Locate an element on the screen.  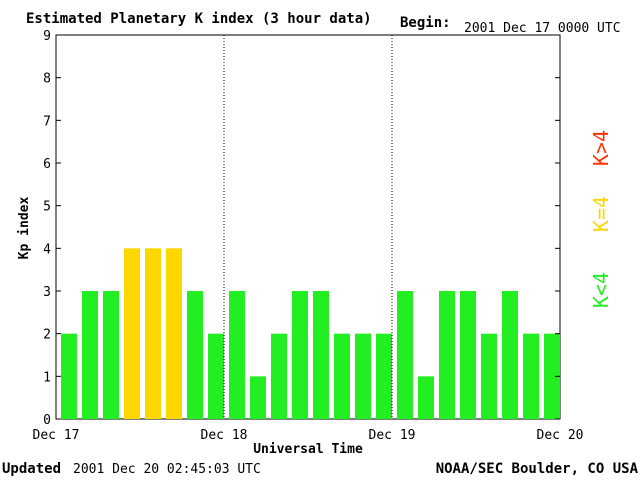
x-tick-label-3: Dec 20 is located at coordinates (560, 435).